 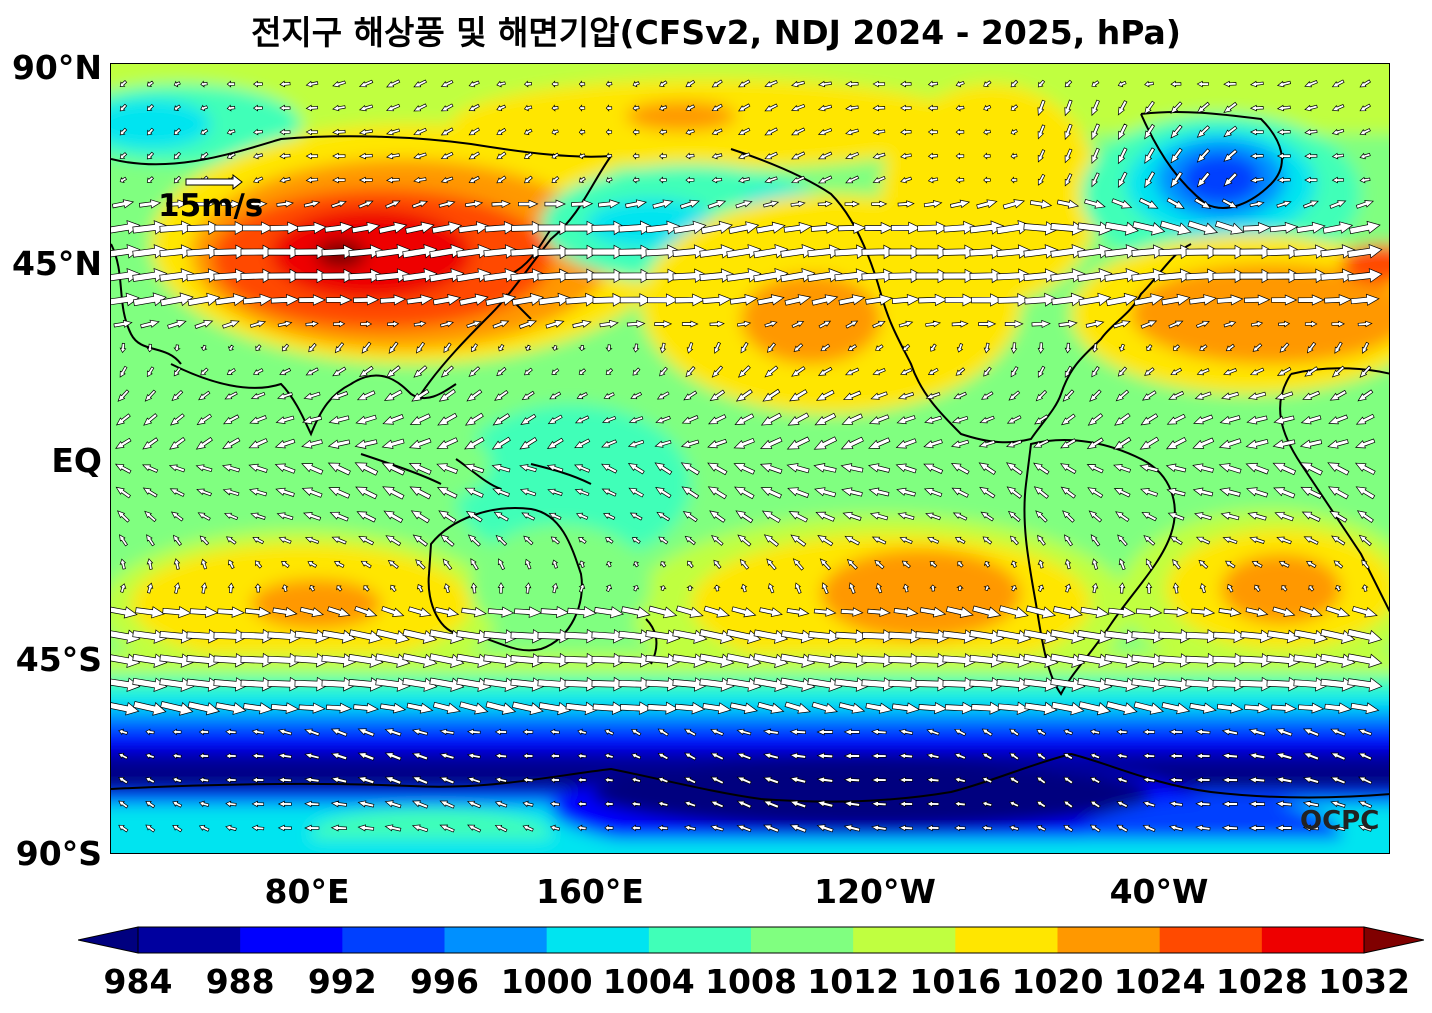 What do you see at coordinates (211, 206) in the screenshot?
I see `reference-vector-label: 15m/s` at bounding box center [211, 206].